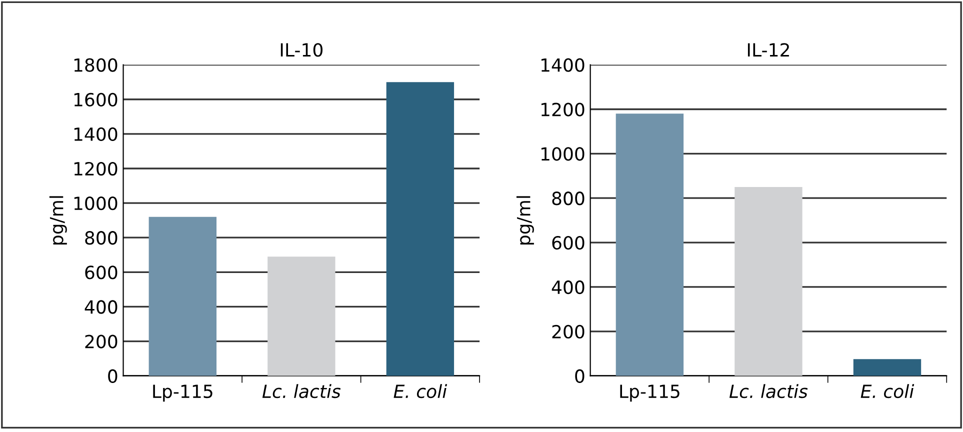 The height and width of the screenshot is (432, 963). Describe the element at coordinates (768, 49) in the screenshot. I see `chart-title: IL-12` at that location.